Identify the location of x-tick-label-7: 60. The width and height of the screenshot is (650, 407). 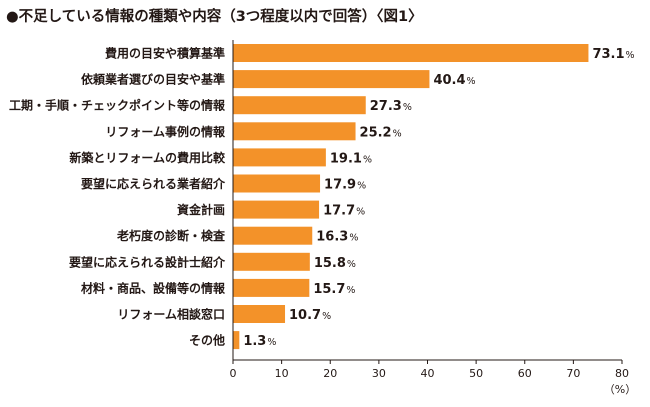
(525, 373).